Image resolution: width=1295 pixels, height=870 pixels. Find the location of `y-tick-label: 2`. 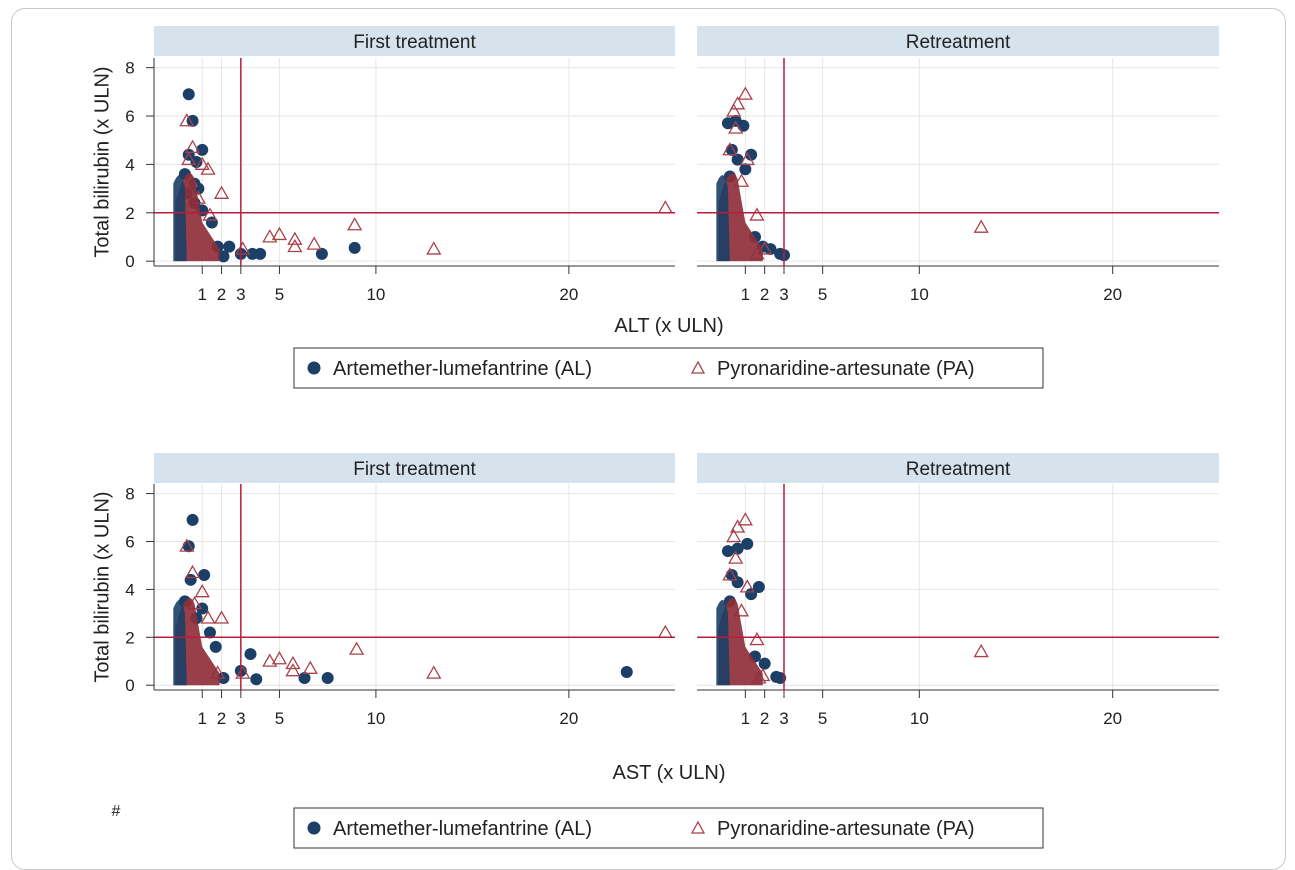

y-tick-label: 2 is located at coordinates (129, 213).